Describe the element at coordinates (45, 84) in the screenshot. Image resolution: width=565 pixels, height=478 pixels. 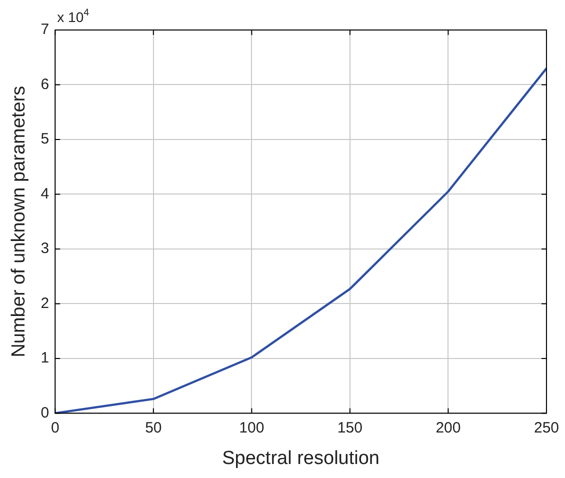
I see `y-tick-label: 6` at that location.